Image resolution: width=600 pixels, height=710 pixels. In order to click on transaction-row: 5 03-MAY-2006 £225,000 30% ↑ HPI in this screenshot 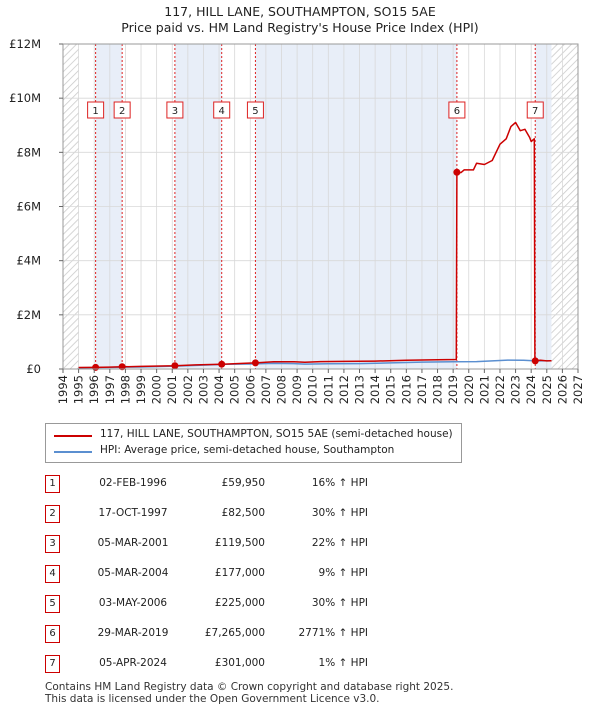, I will do `click(300, 605)`.